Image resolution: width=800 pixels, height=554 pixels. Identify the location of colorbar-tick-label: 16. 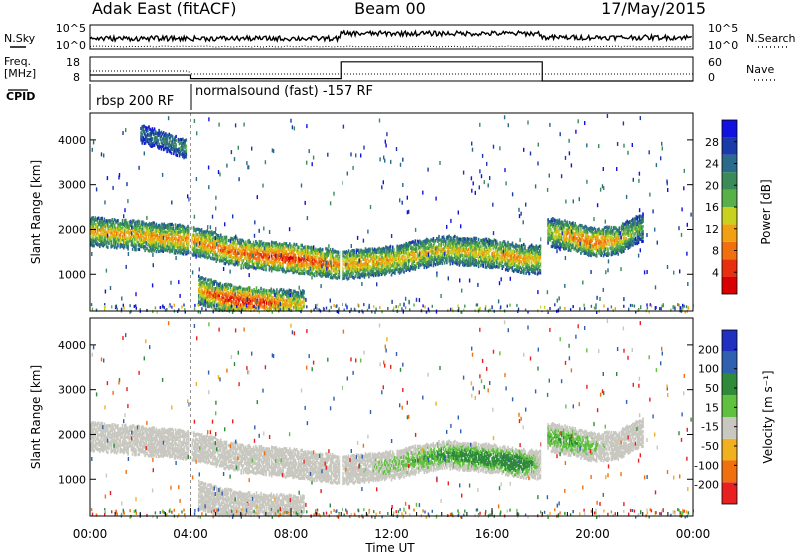
(712, 207).